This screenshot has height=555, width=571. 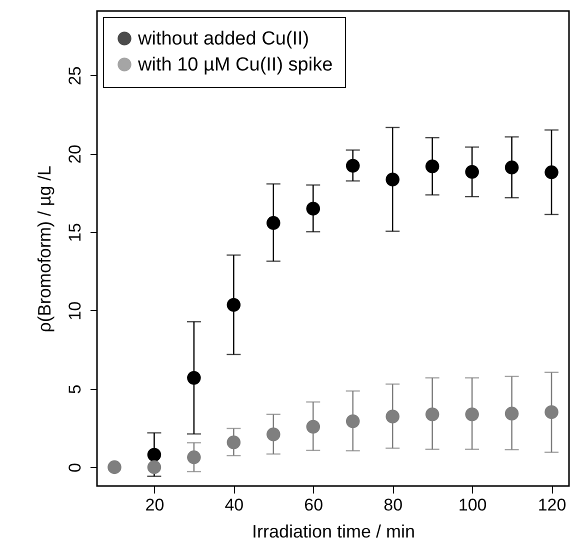 What do you see at coordinates (44, 249) in the screenshot?
I see `y-axis-title: ρ(Bromoform) / µg /L` at bounding box center [44, 249].